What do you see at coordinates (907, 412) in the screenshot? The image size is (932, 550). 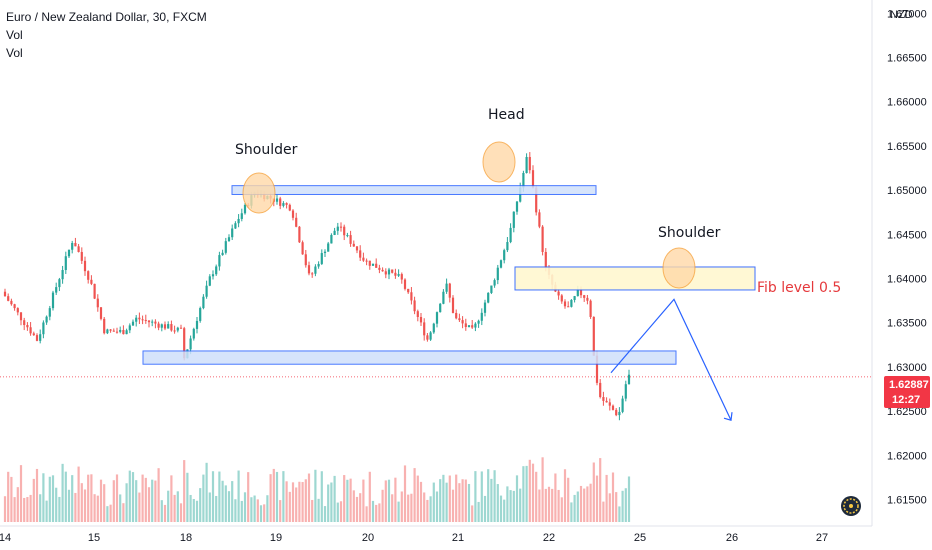 I see `y-tick-label-9: 1.62500` at bounding box center [907, 412].